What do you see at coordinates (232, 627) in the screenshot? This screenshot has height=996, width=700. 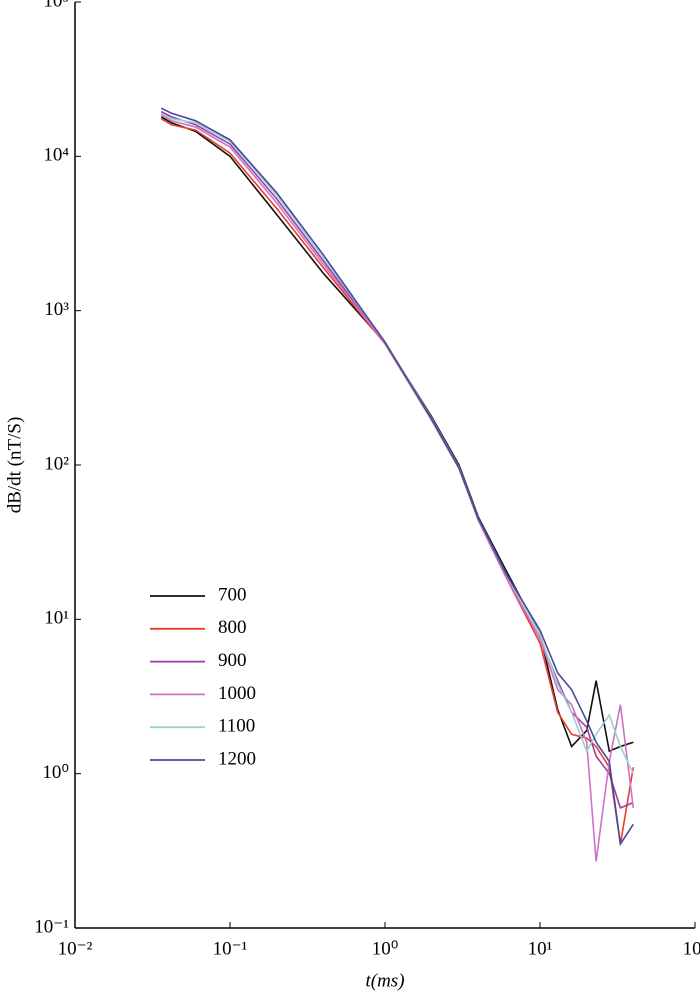 I see `legend-label: 800` at bounding box center [232, 627].